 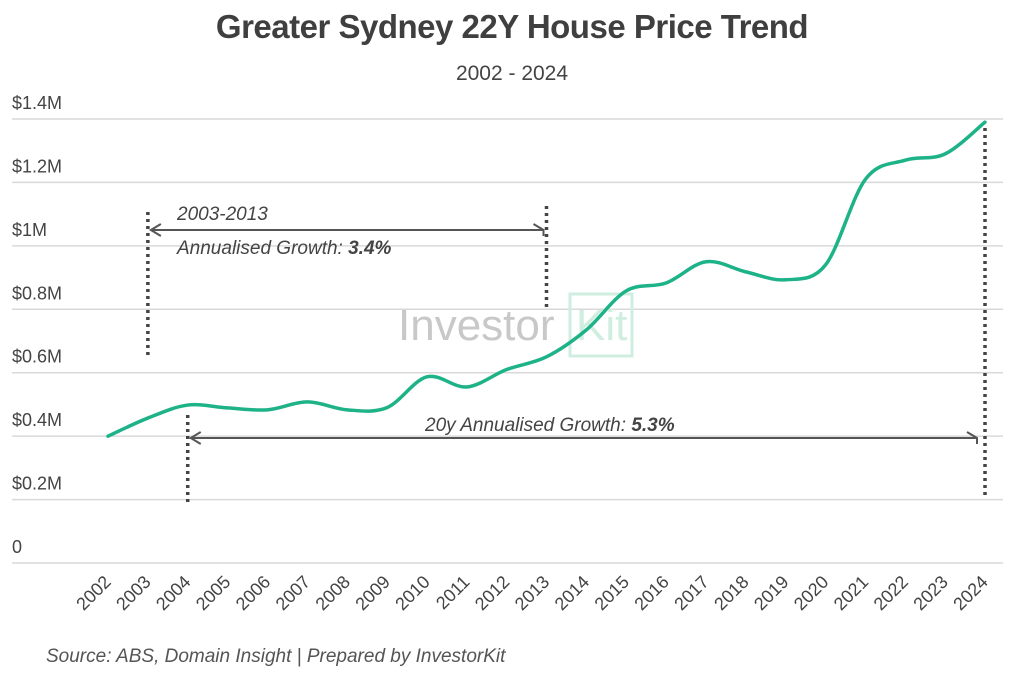 What do you see at coordinates (527, 425) in the screenshot?
I see `long-growth-text: 20y Annualised Growth:` at bounding box center [527, 425].